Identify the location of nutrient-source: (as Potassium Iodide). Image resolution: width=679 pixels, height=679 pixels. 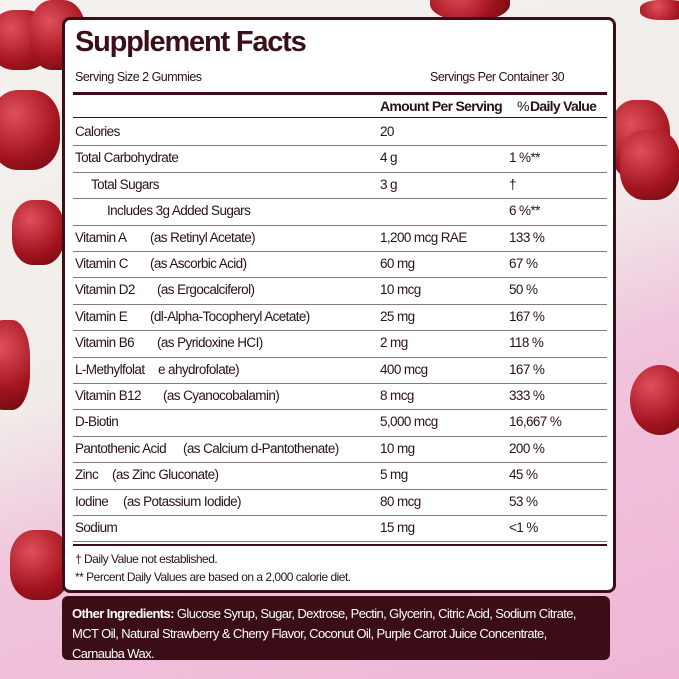
(182, 501).